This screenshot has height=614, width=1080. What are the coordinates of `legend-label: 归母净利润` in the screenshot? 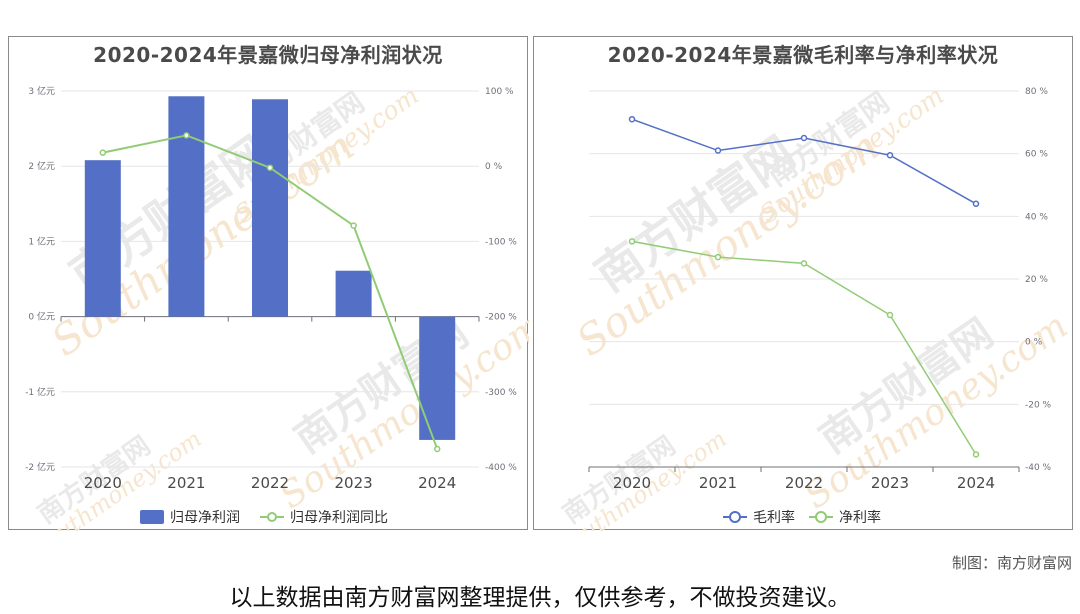 It's located at (205, 517).